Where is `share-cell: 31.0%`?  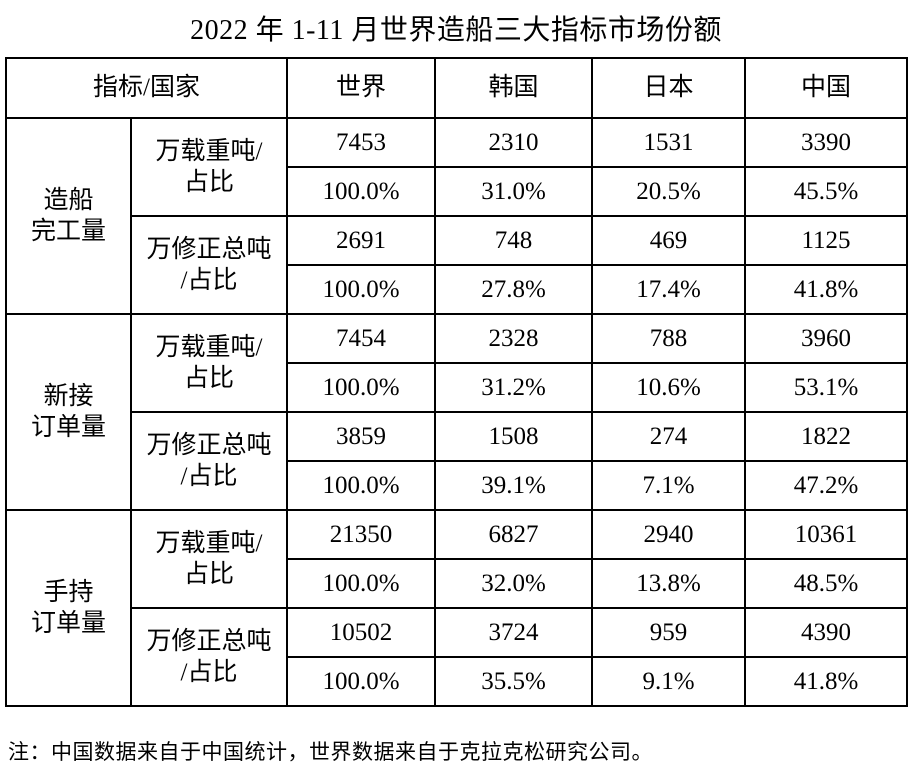
share-cell: 31.0% is located at coordinates (514, 191).